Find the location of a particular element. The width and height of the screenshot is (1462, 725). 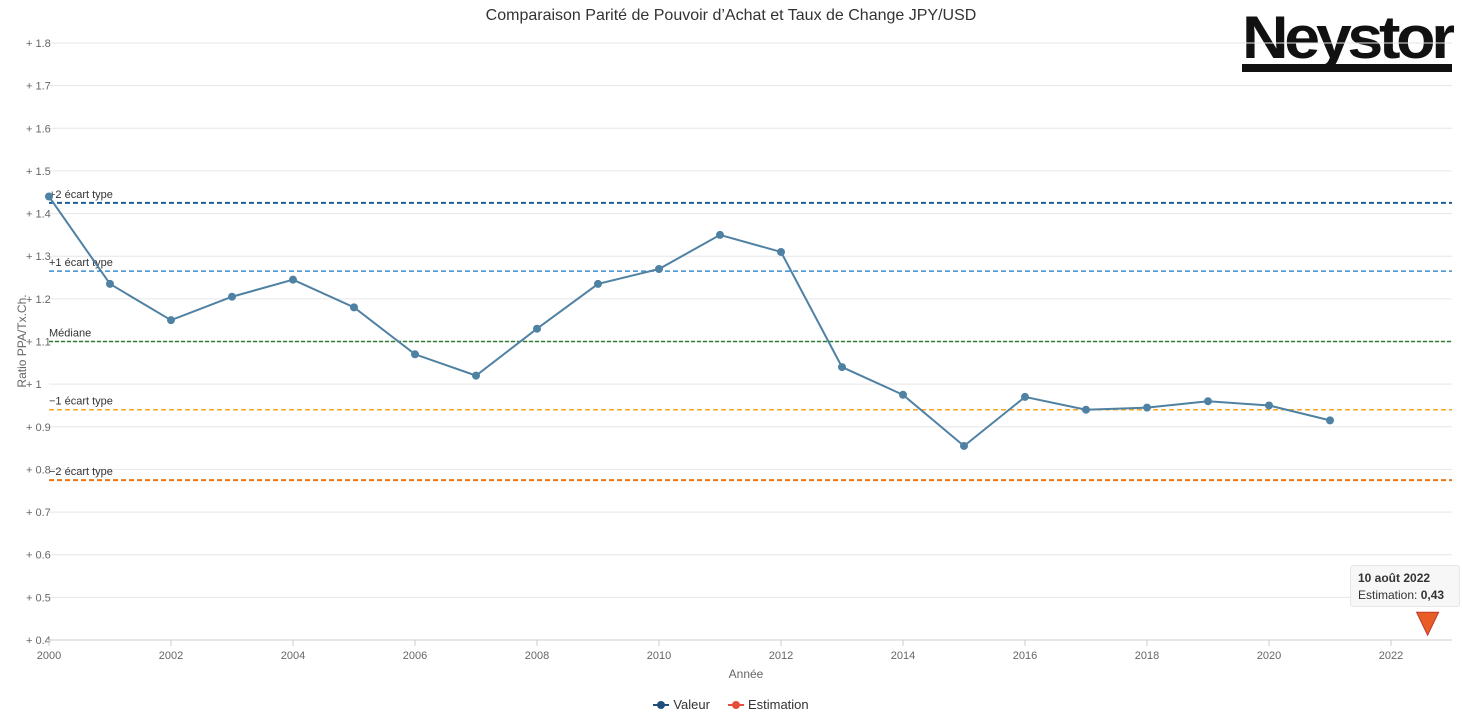

y-tick-label: + 1 is located at coordinates (34, 385).